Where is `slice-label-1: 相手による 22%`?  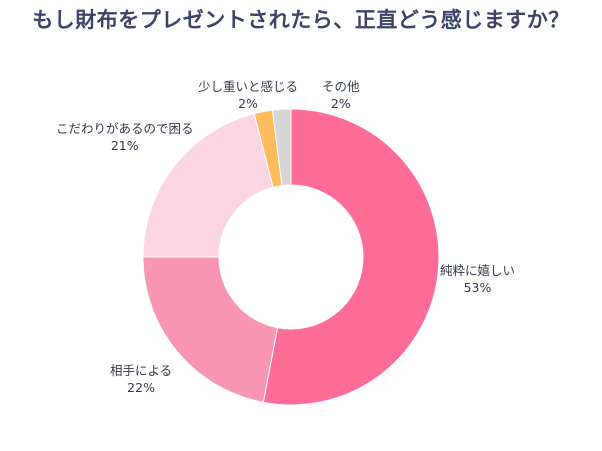 slice-label-1: 相手による 22% is located at coordinates (141, 379).